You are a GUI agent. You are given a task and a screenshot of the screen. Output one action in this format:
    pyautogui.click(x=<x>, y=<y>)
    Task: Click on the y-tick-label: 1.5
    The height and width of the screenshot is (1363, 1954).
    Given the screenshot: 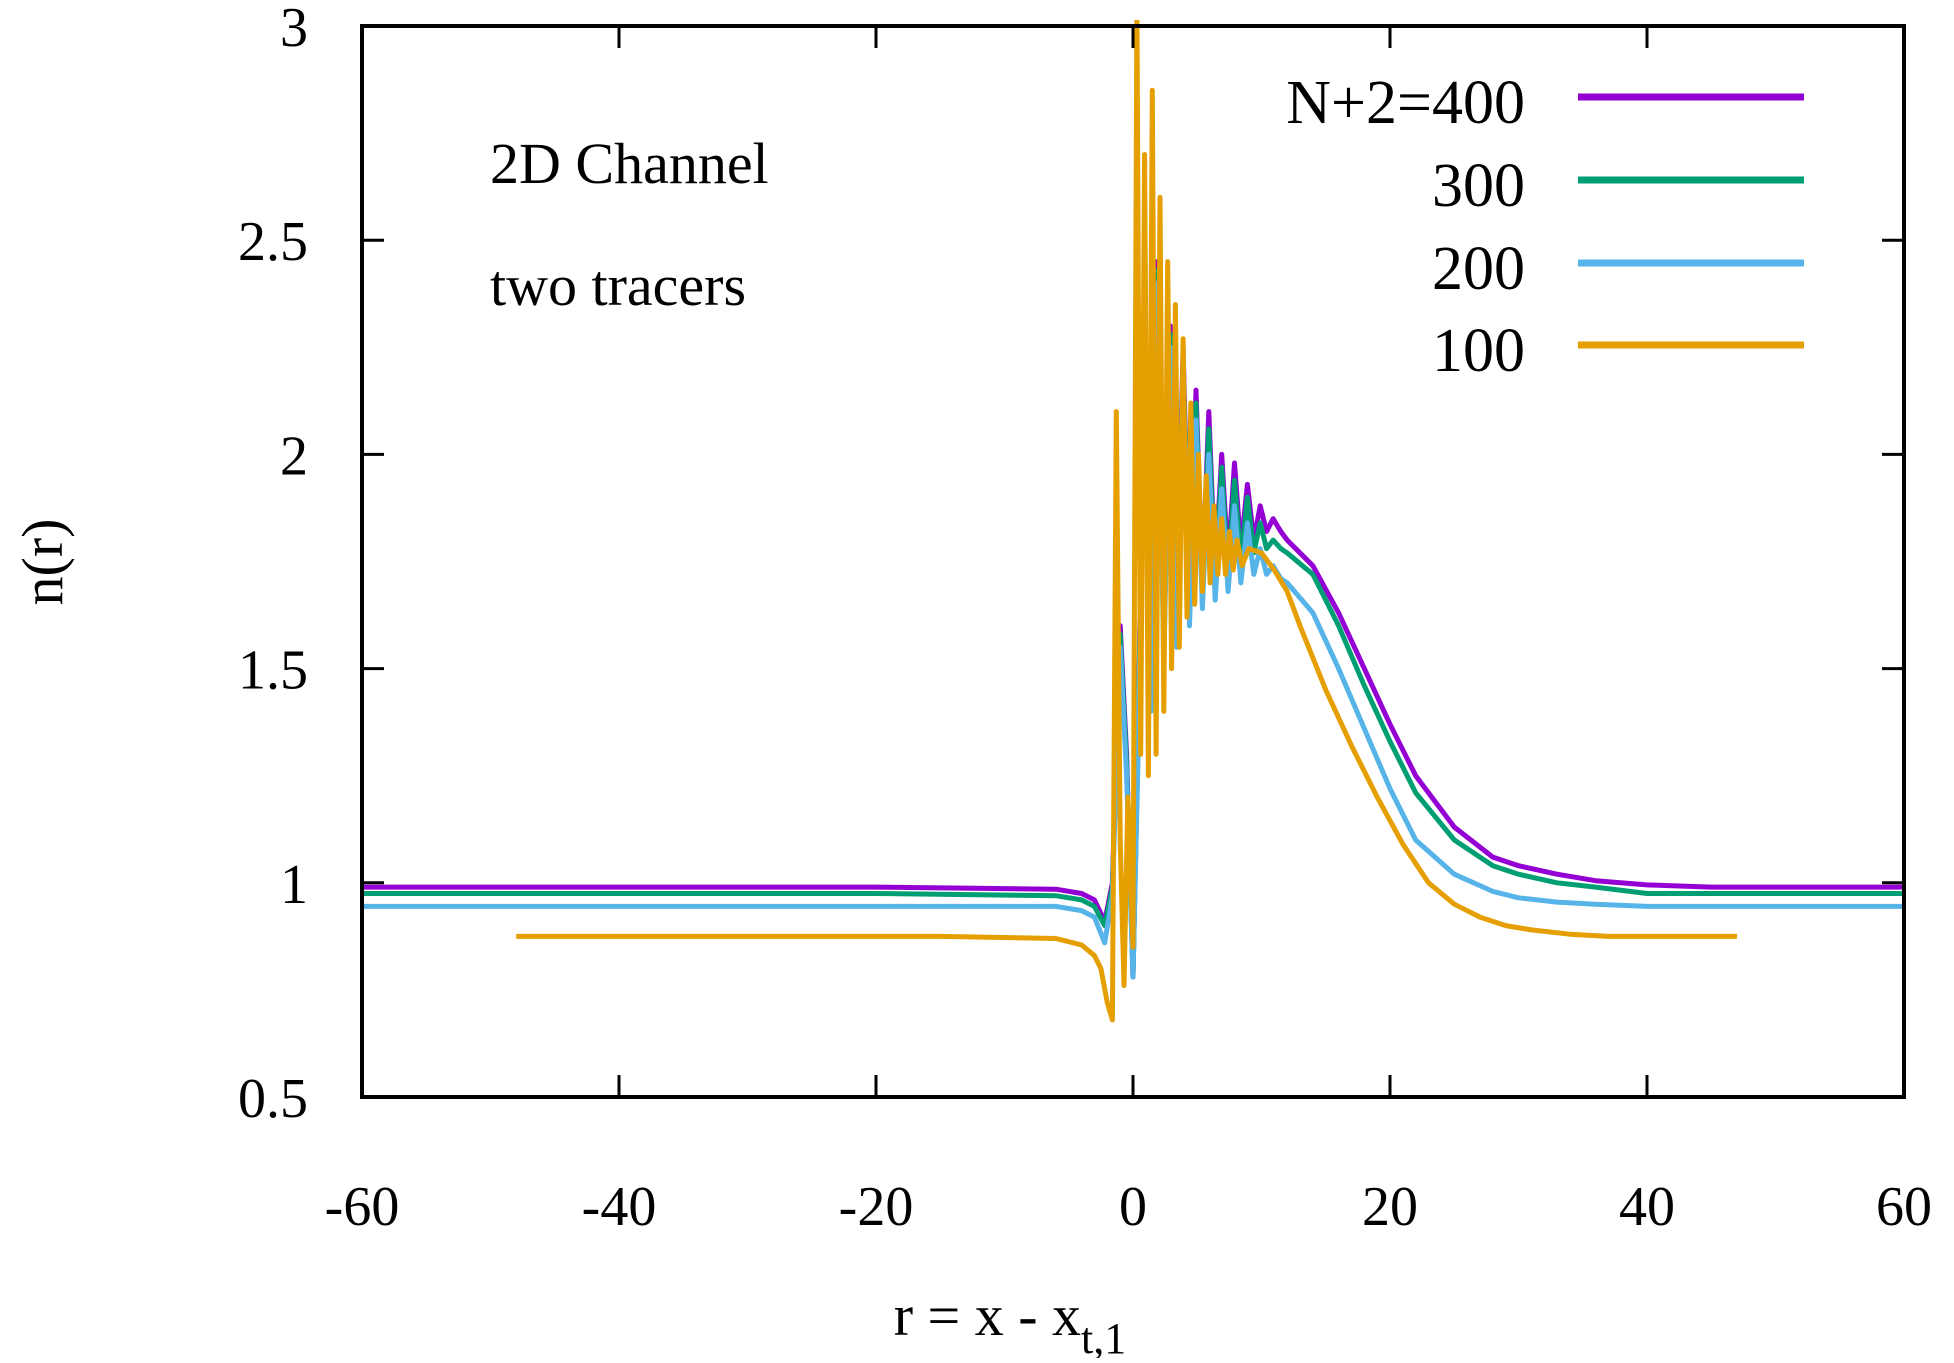 What is the action you would take?
    pyautogui.click(x=273, y=671)
    